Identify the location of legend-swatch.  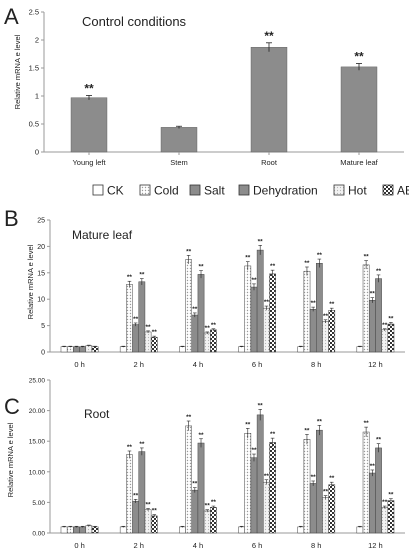
(339, 190).